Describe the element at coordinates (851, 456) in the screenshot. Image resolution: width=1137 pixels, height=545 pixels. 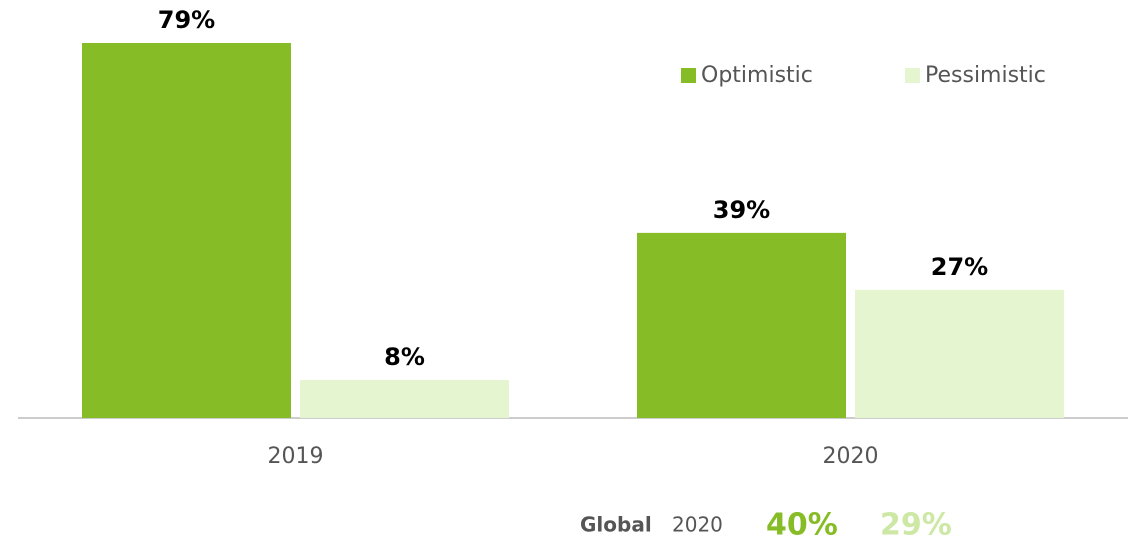
I see `x-tick-label: 2020` at that location.